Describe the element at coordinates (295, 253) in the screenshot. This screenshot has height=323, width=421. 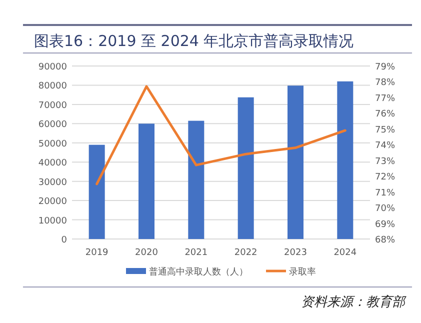
I see `x-tick-label: 2023` at that location.